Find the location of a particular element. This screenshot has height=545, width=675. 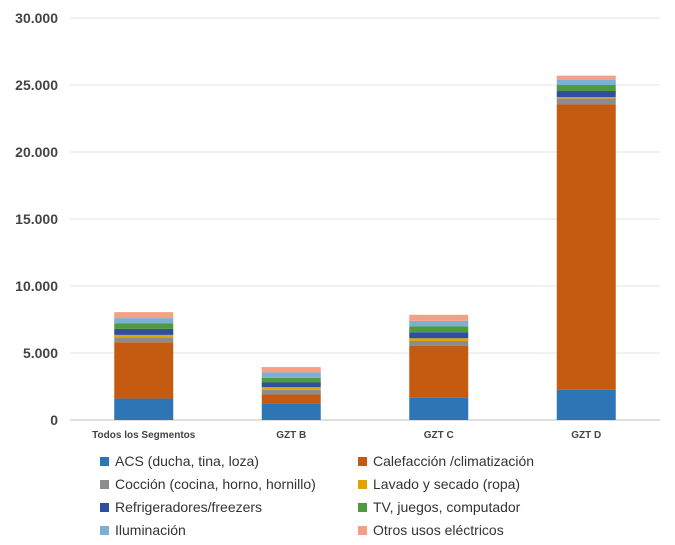

bar-segment: TV, juegos, computador: 400 is located at coordinates (144, 326).